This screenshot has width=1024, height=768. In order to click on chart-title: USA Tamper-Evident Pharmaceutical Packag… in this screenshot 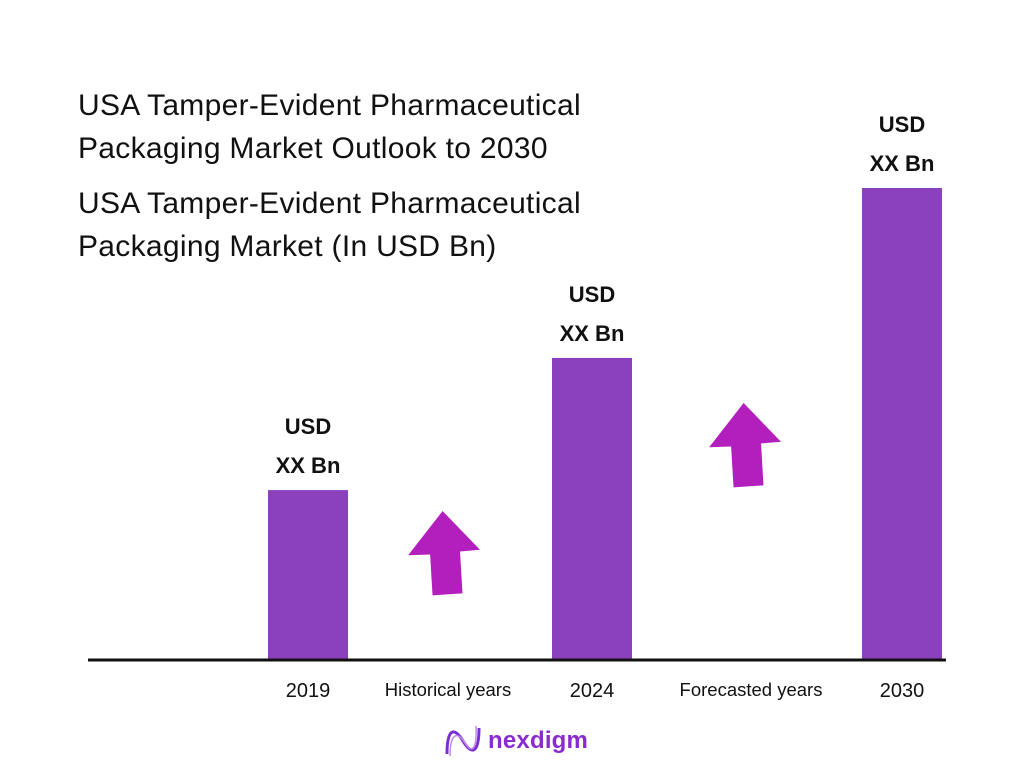, I will do `click(329, 127)`.